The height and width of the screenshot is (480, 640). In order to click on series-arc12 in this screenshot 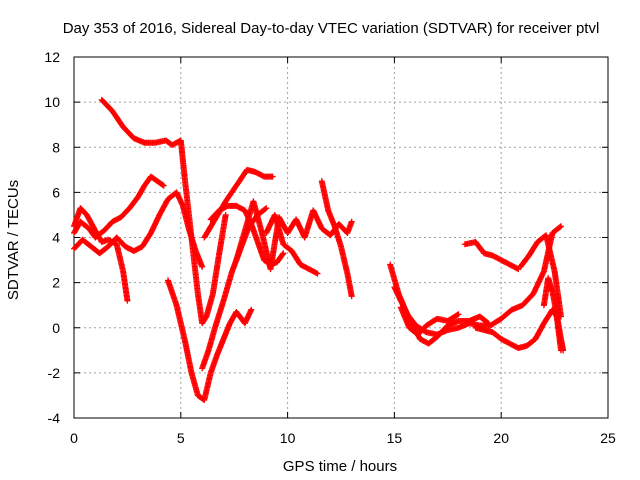, I will do `click(476, 280)`.